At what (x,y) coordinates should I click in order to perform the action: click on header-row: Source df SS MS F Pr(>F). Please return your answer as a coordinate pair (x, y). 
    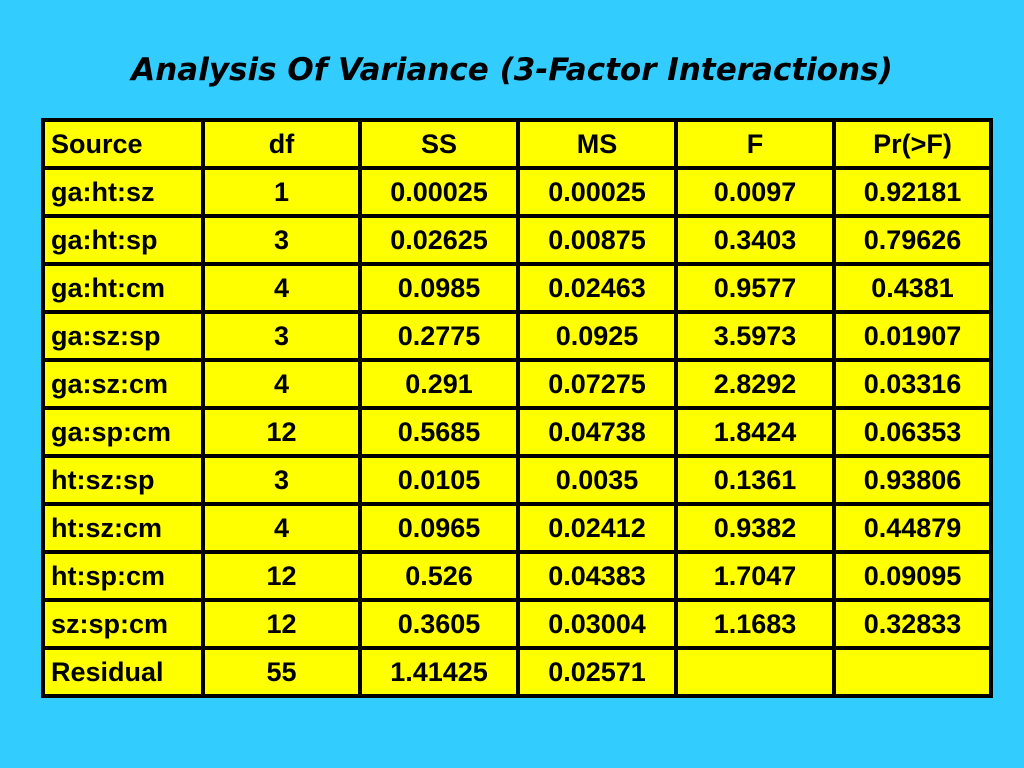
    Looking at the image, I should click on (517, 144).